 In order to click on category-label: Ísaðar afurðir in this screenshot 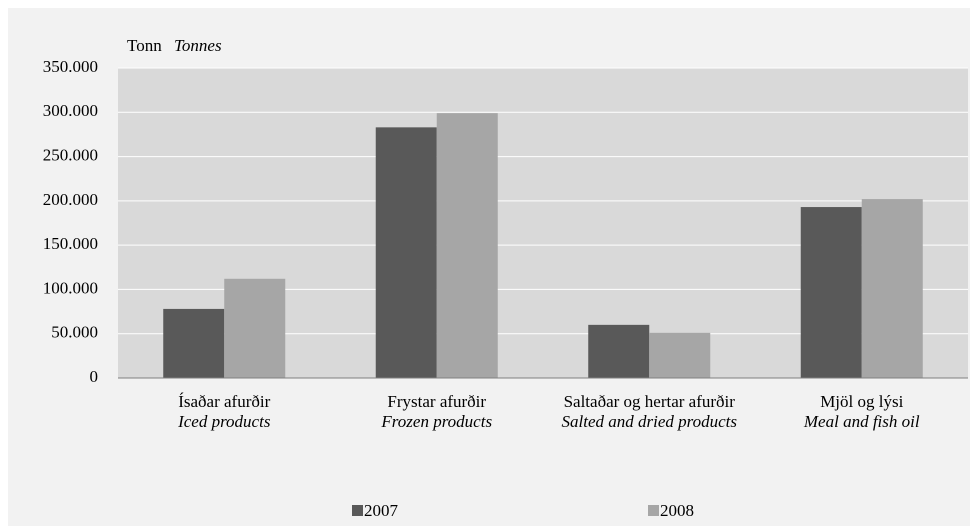, I will do `click(224, 401)`.